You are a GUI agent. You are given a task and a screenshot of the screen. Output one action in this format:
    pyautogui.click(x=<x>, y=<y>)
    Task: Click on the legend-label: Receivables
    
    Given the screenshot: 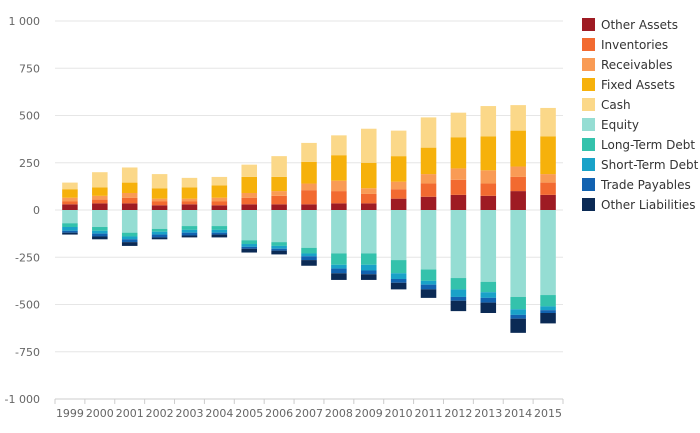 What is the action you would take?
    pyautogui.click(x=637, y=65)
    